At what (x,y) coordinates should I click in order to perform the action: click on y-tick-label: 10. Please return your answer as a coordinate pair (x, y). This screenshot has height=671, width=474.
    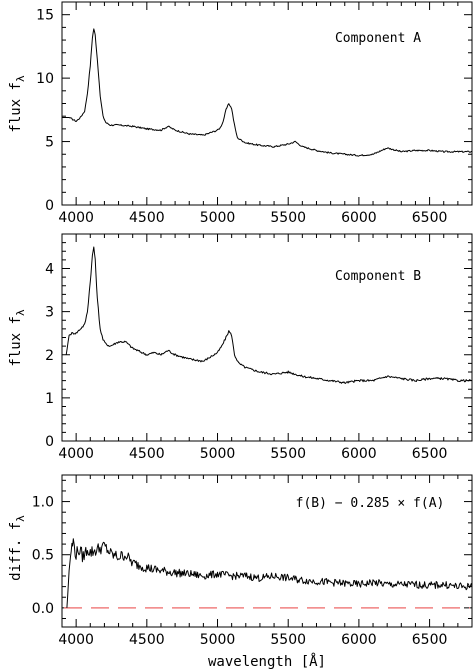
    Looking at the image, I should click on (45, 79).